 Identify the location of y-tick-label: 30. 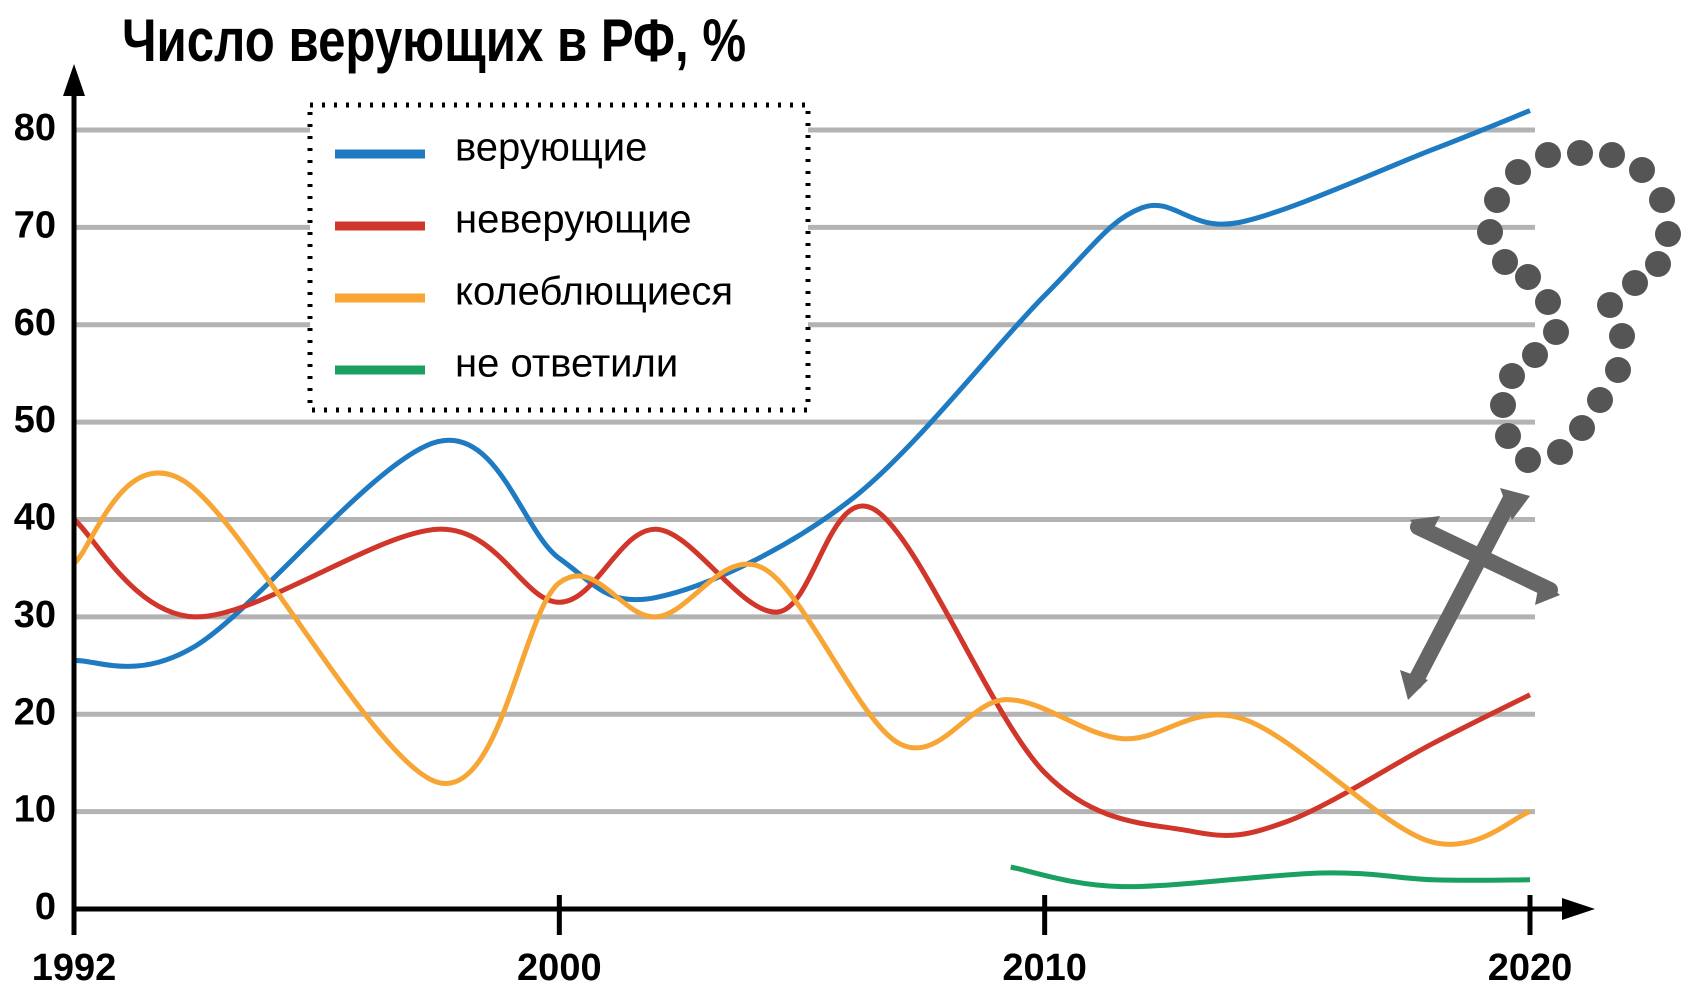
(35, 615).